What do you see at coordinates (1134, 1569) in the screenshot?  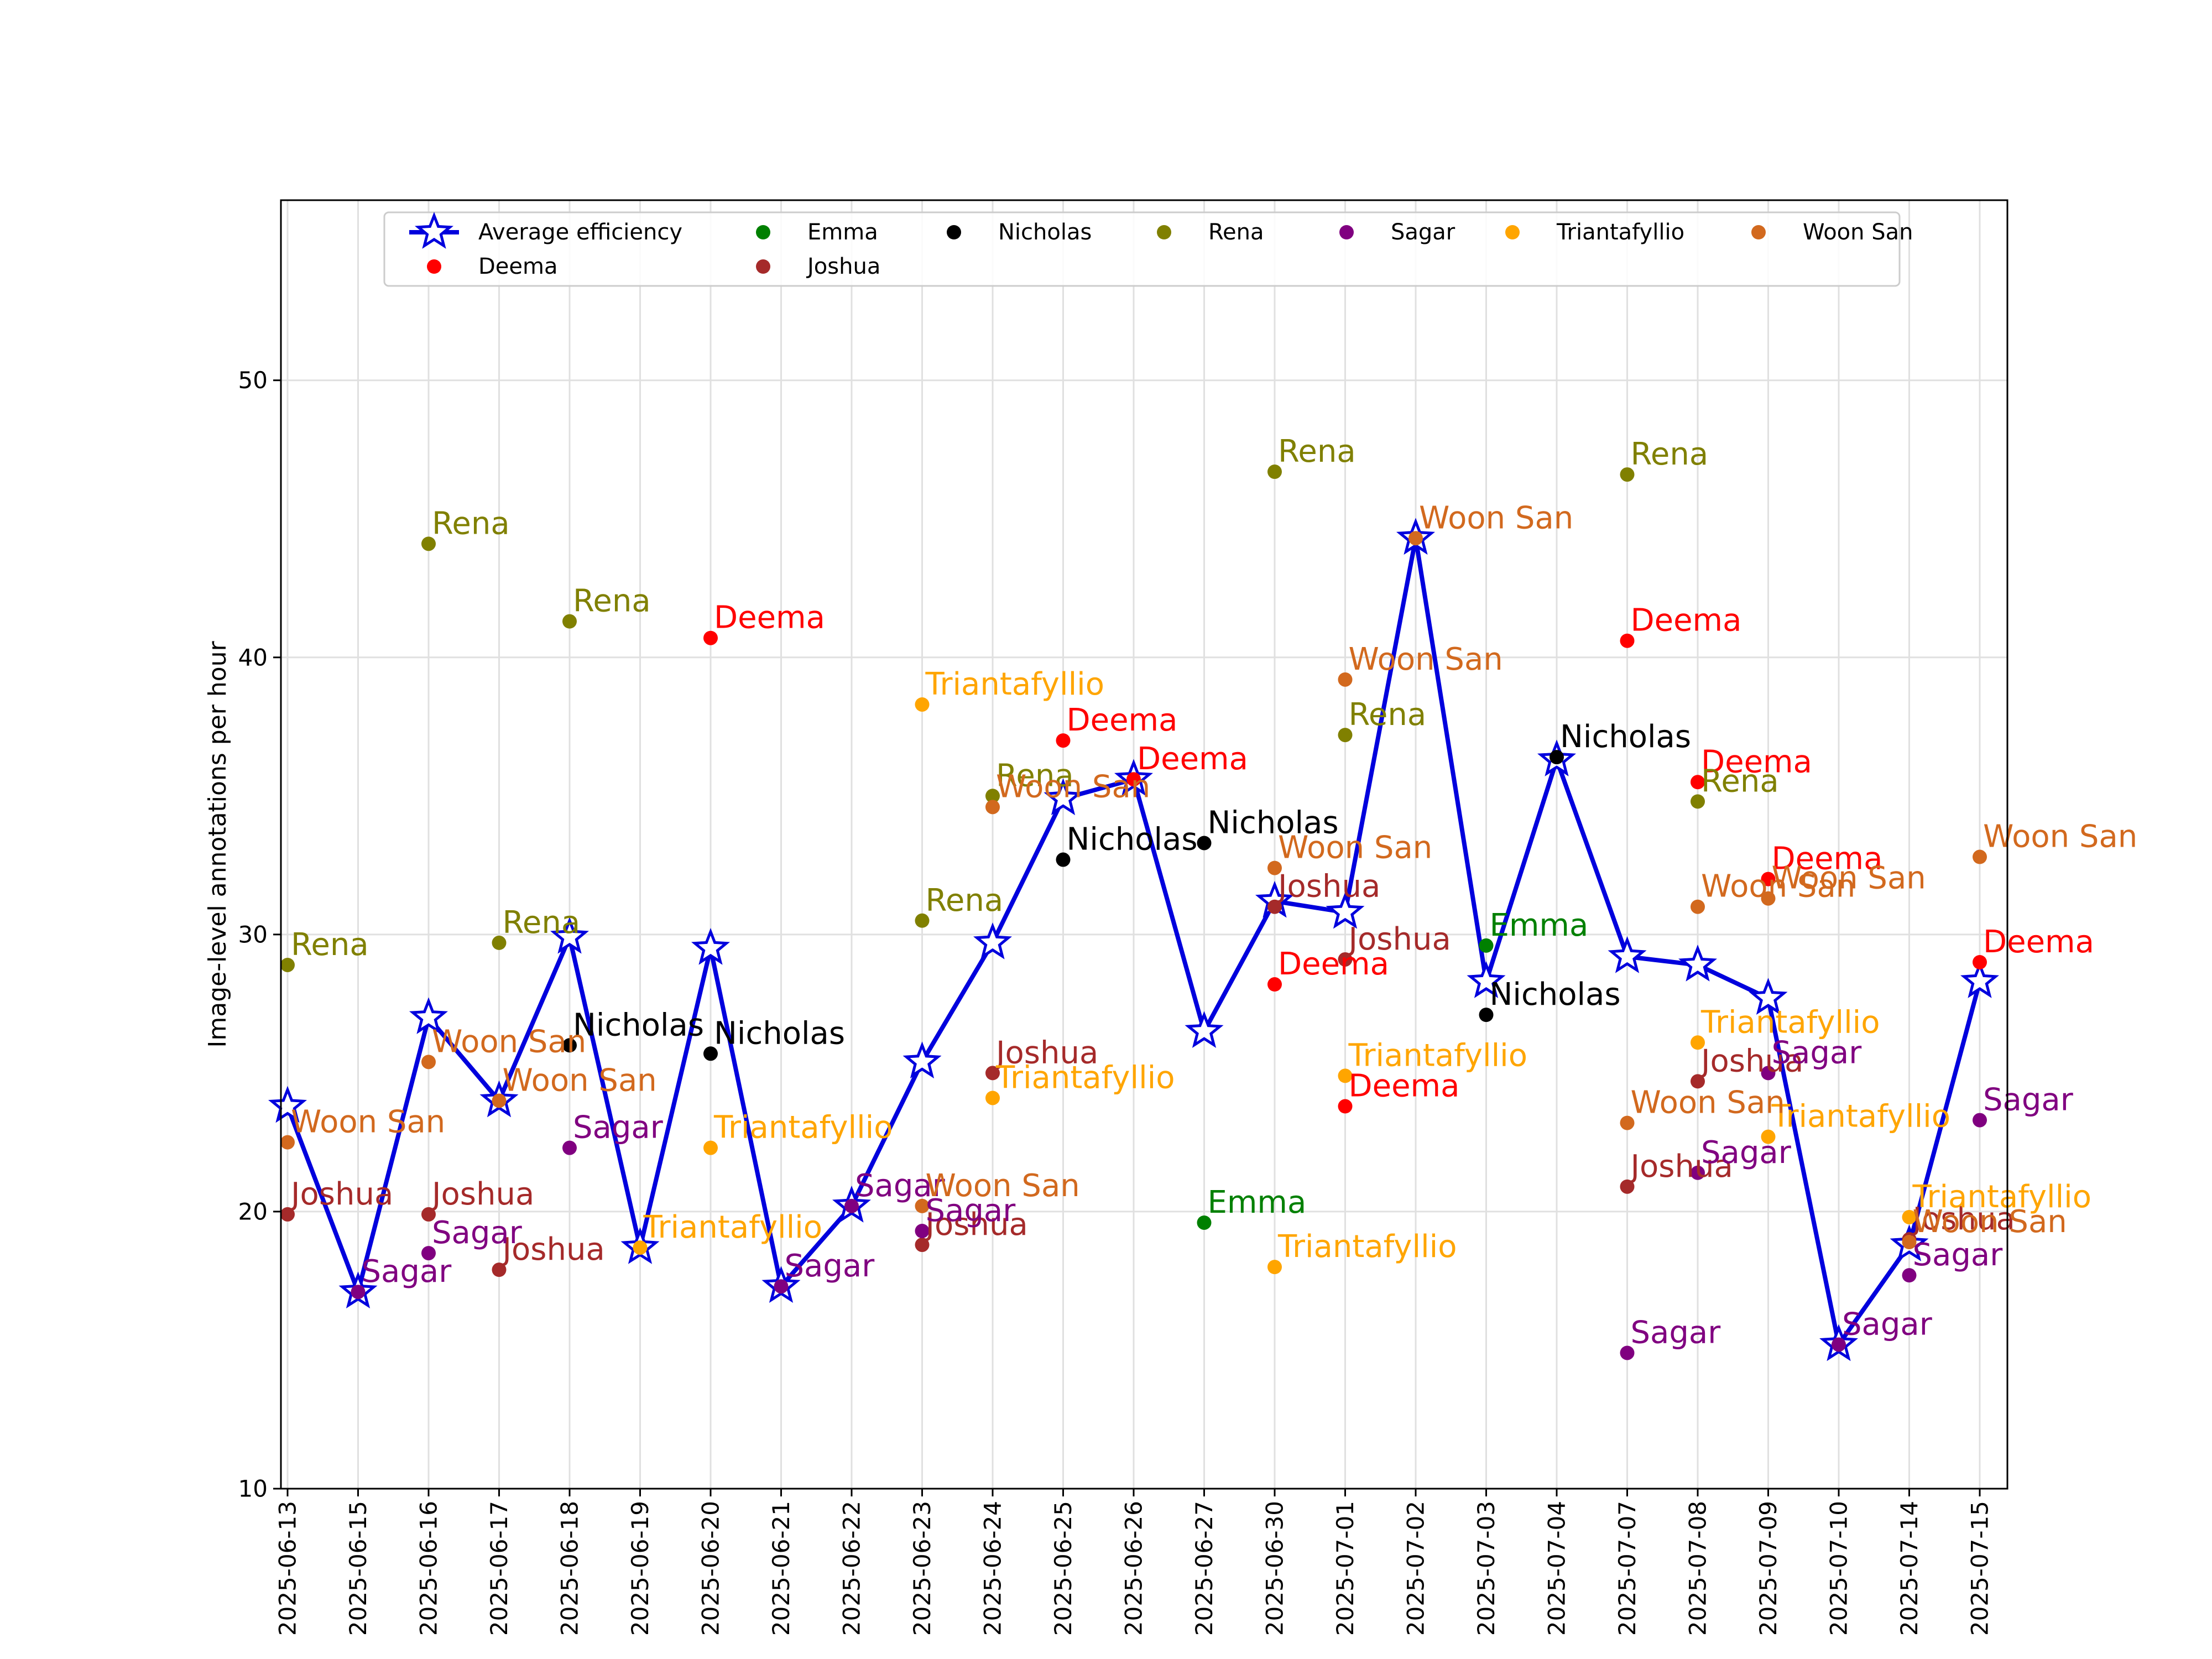 I see `x-tick-label: 2025-06-26` at bounding box center [1134, 1569].